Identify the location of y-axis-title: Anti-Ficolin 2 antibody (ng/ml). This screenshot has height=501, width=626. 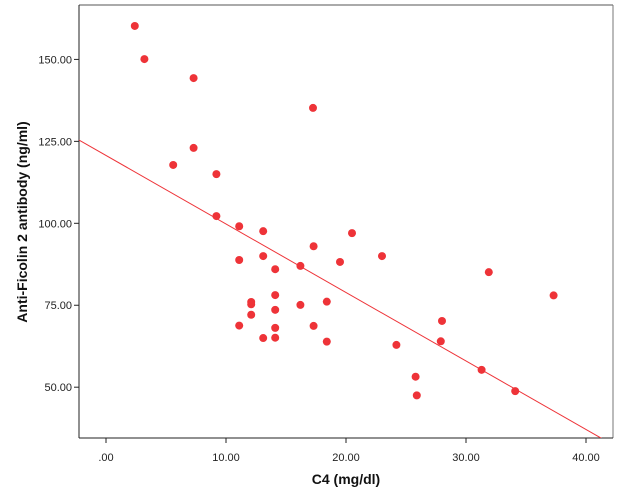
(22, 221).